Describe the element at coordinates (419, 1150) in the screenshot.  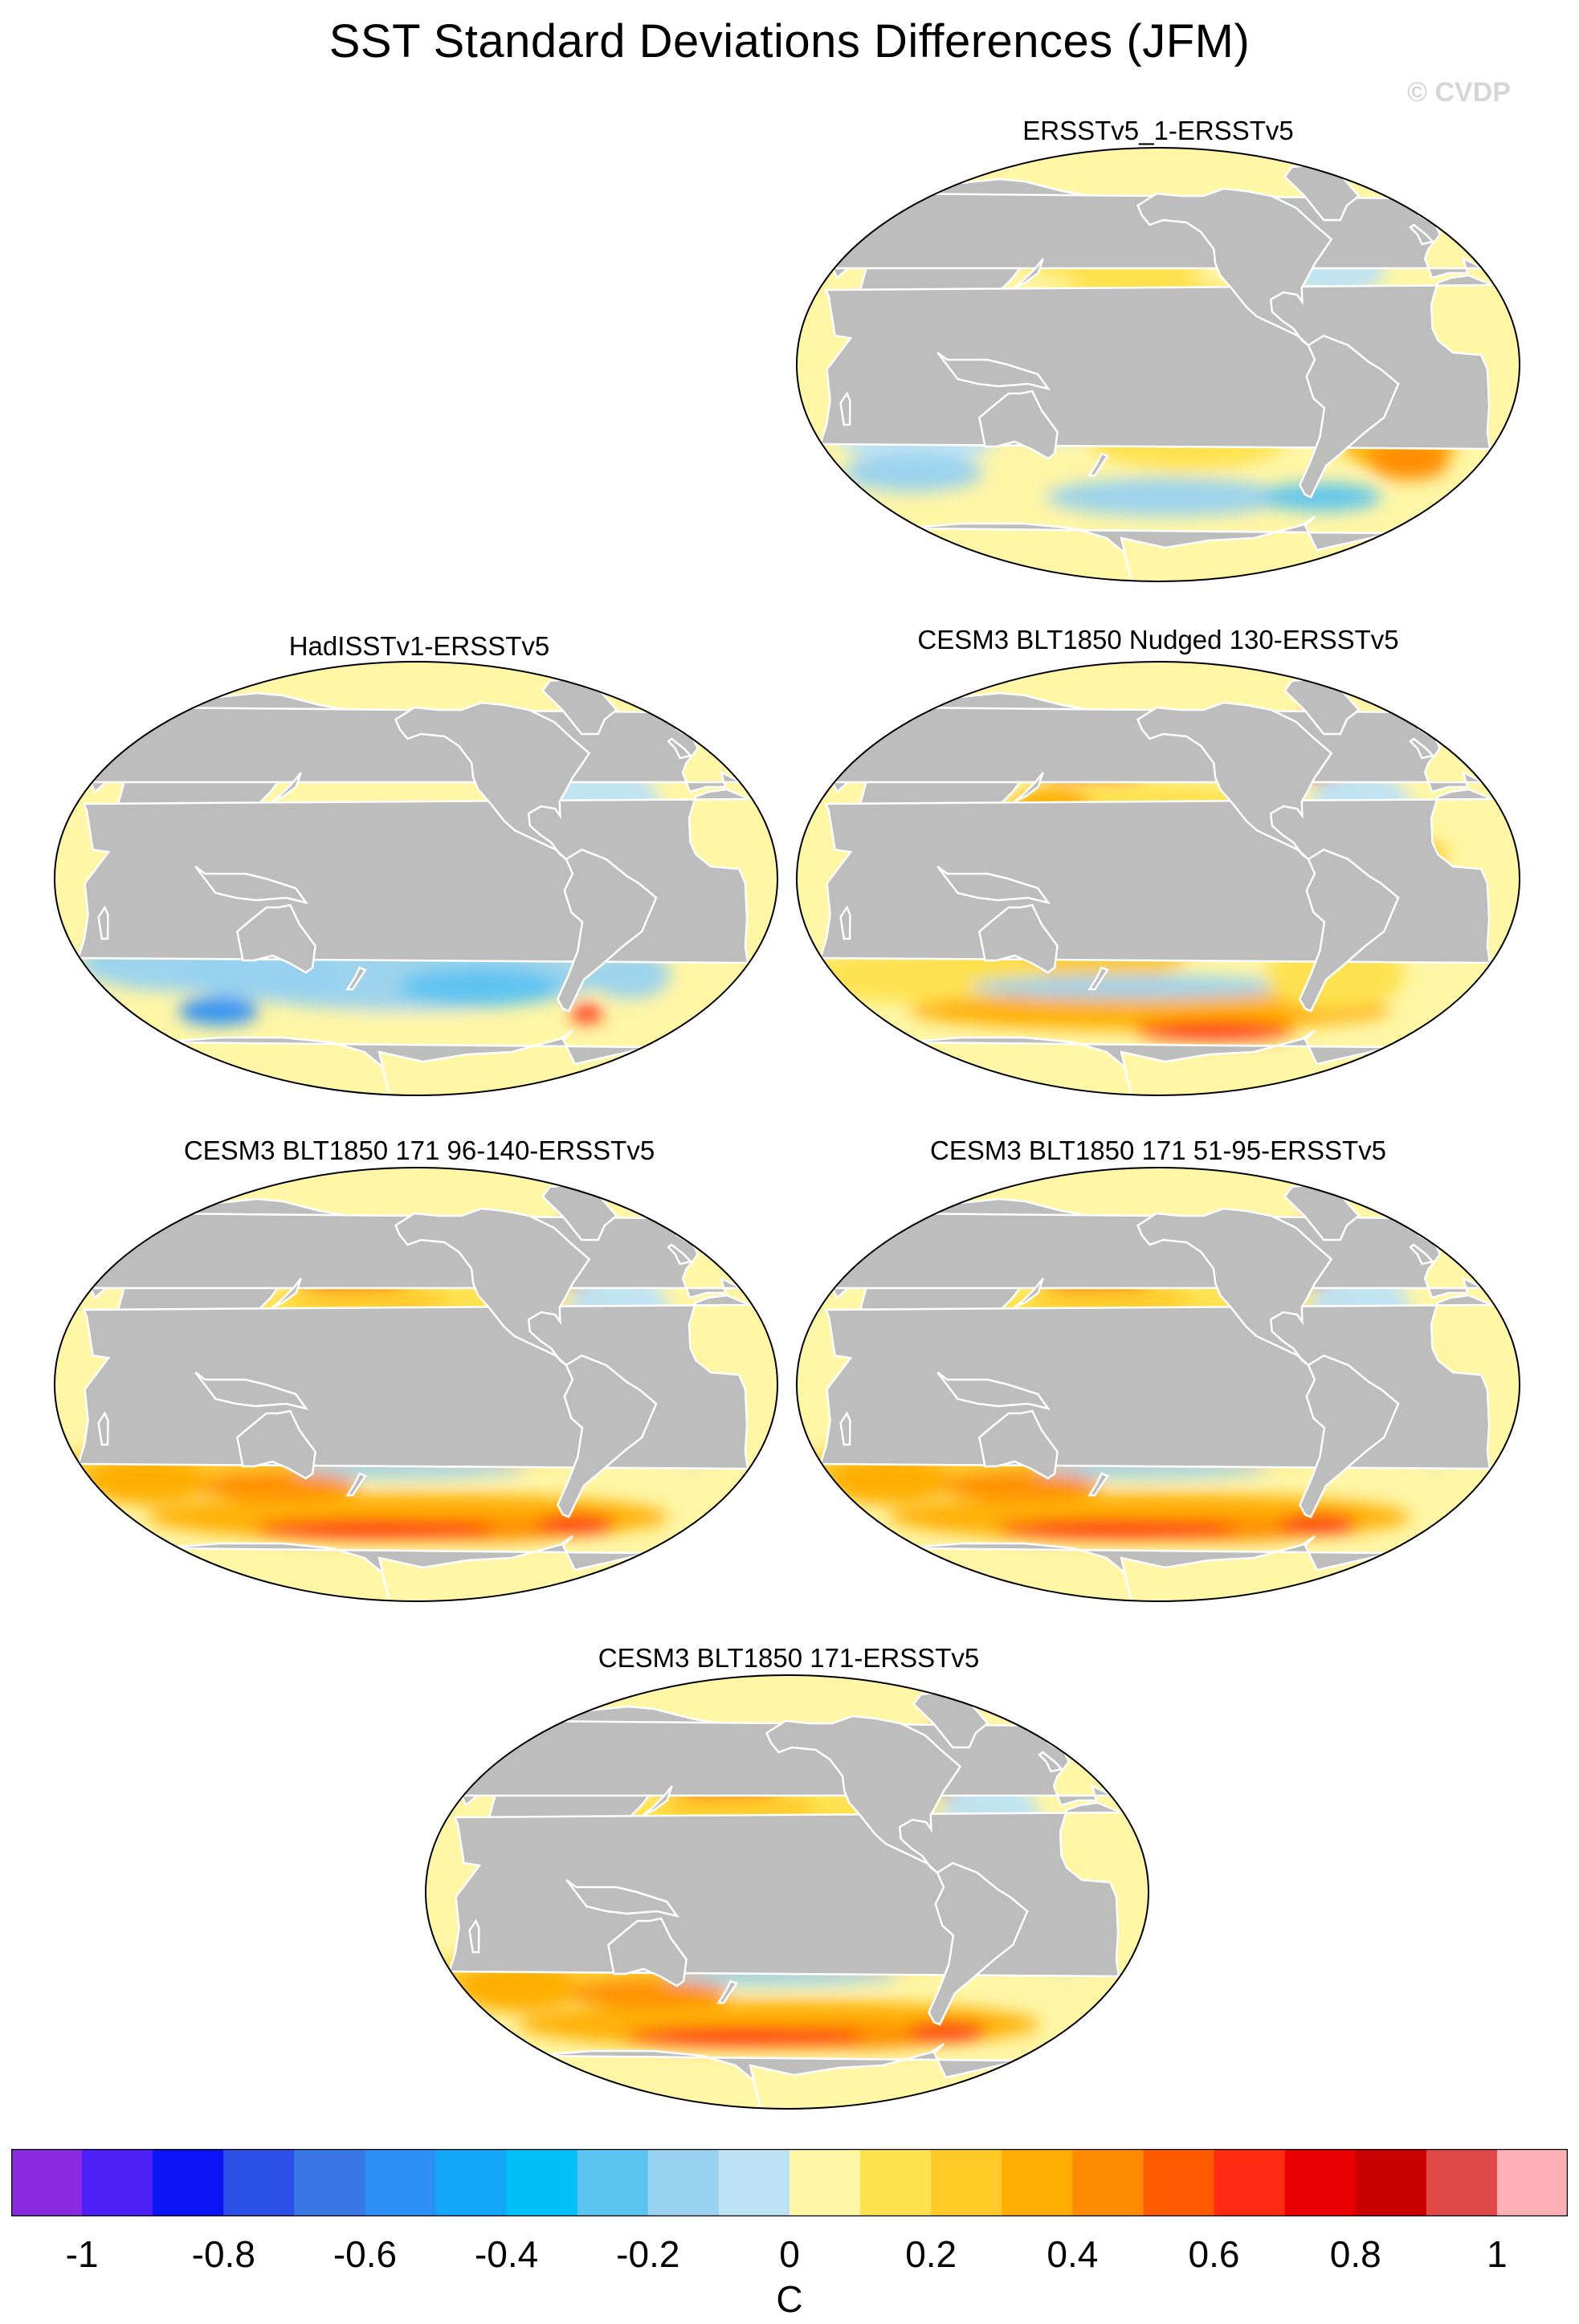
I see `panel-title-4: CESM3 BLT1850 171 96-140-ERSSTv5` at that location.